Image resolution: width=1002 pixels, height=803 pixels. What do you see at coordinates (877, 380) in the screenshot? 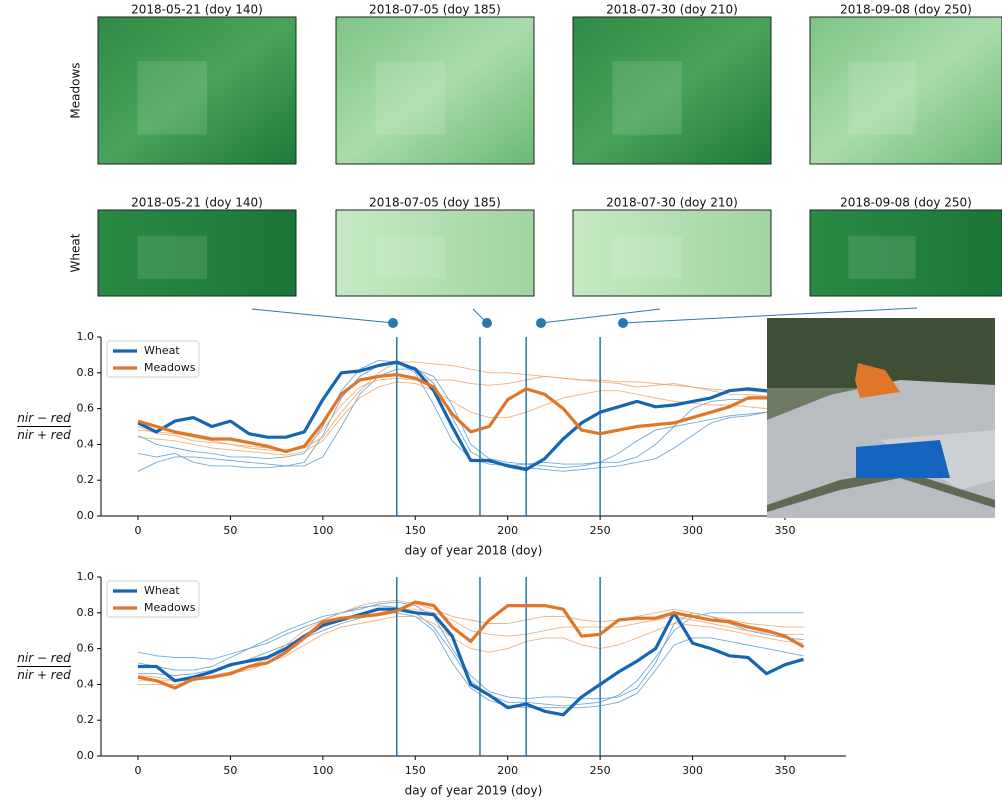
I see `meadows-field` at bounding box center [877, 380].